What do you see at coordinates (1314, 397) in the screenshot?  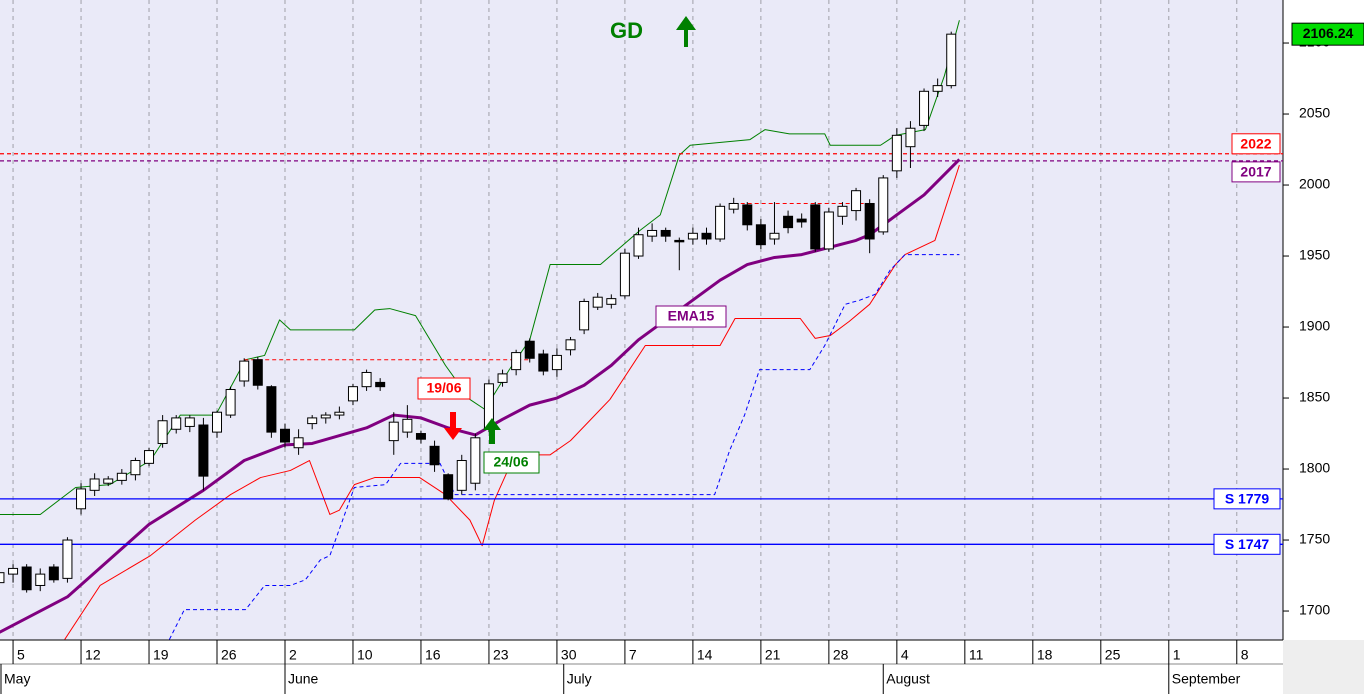 I see `y-tick-label: 1850` at bounding box center [1314, 397].